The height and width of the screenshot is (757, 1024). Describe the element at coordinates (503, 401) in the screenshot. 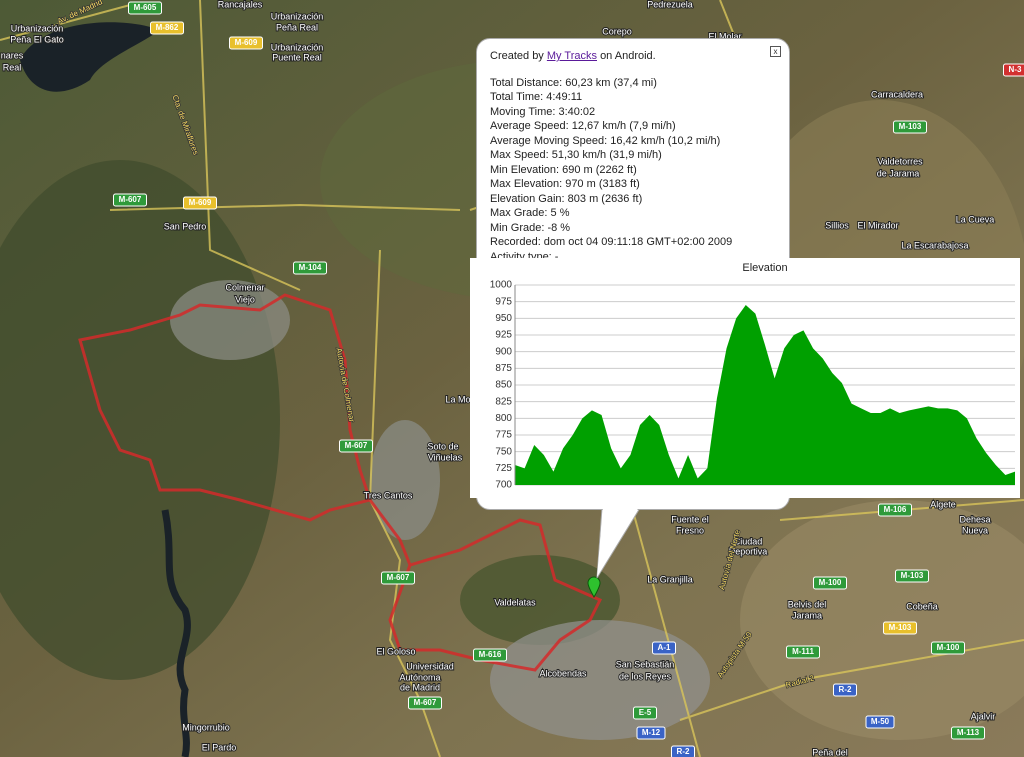

I see `y-tick-label: 825` at that location.